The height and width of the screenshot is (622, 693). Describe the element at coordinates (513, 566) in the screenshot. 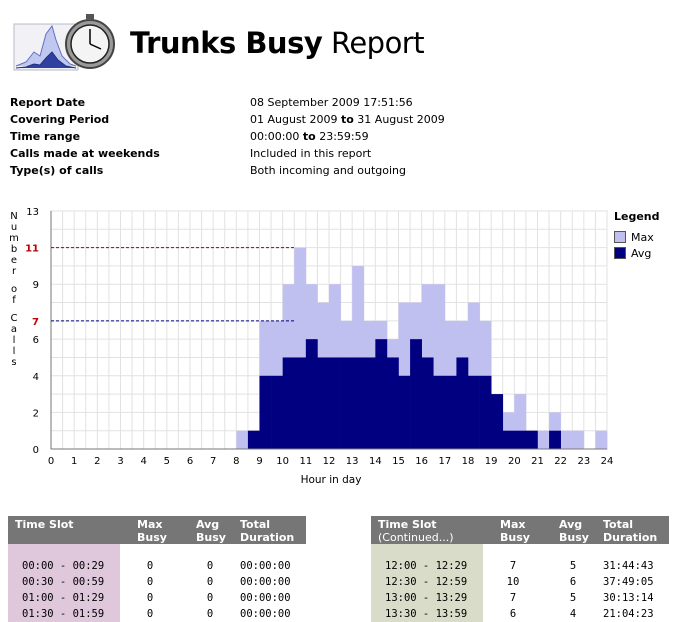

I see `cell-max-busy: 7` at that location.